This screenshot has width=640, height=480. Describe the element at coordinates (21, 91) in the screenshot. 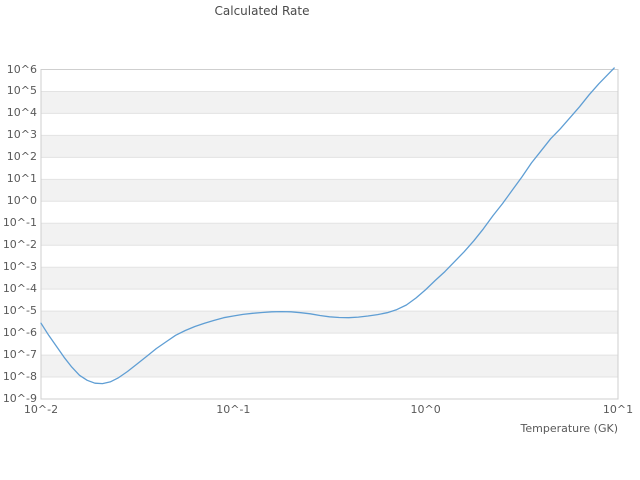

I see `y-tick-label: 10^5` at that location.